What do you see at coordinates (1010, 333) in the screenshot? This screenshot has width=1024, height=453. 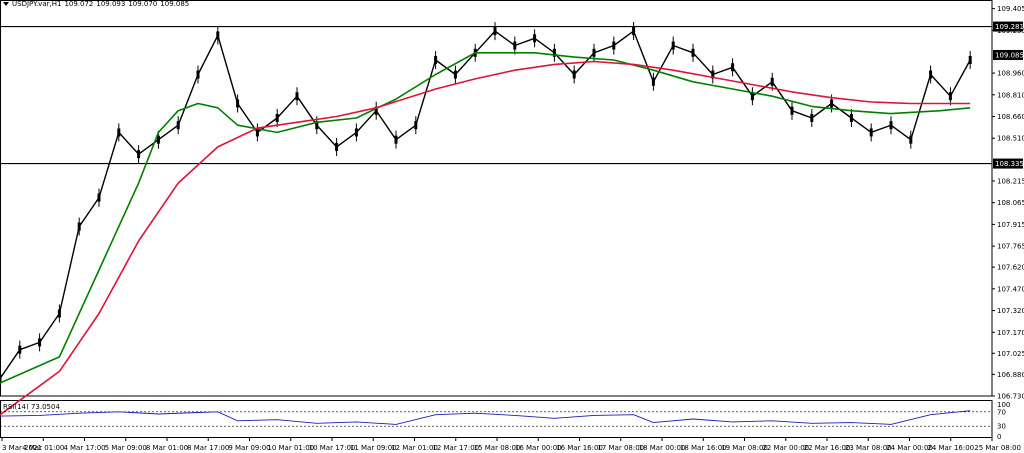 I see `y-tick-label: 107.170` at bounding box center [1010, 333].